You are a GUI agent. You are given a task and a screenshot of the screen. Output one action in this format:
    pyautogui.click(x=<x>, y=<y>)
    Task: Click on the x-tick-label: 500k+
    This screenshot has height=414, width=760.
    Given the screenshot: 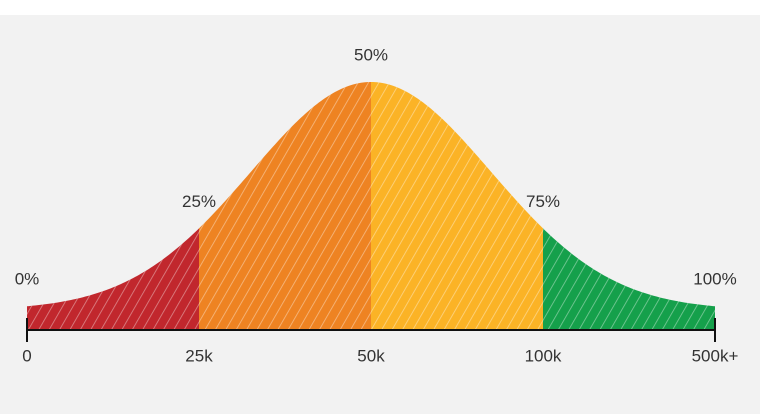 What is the action you would take?
    pyautogui.click(x=715, y=355)
    